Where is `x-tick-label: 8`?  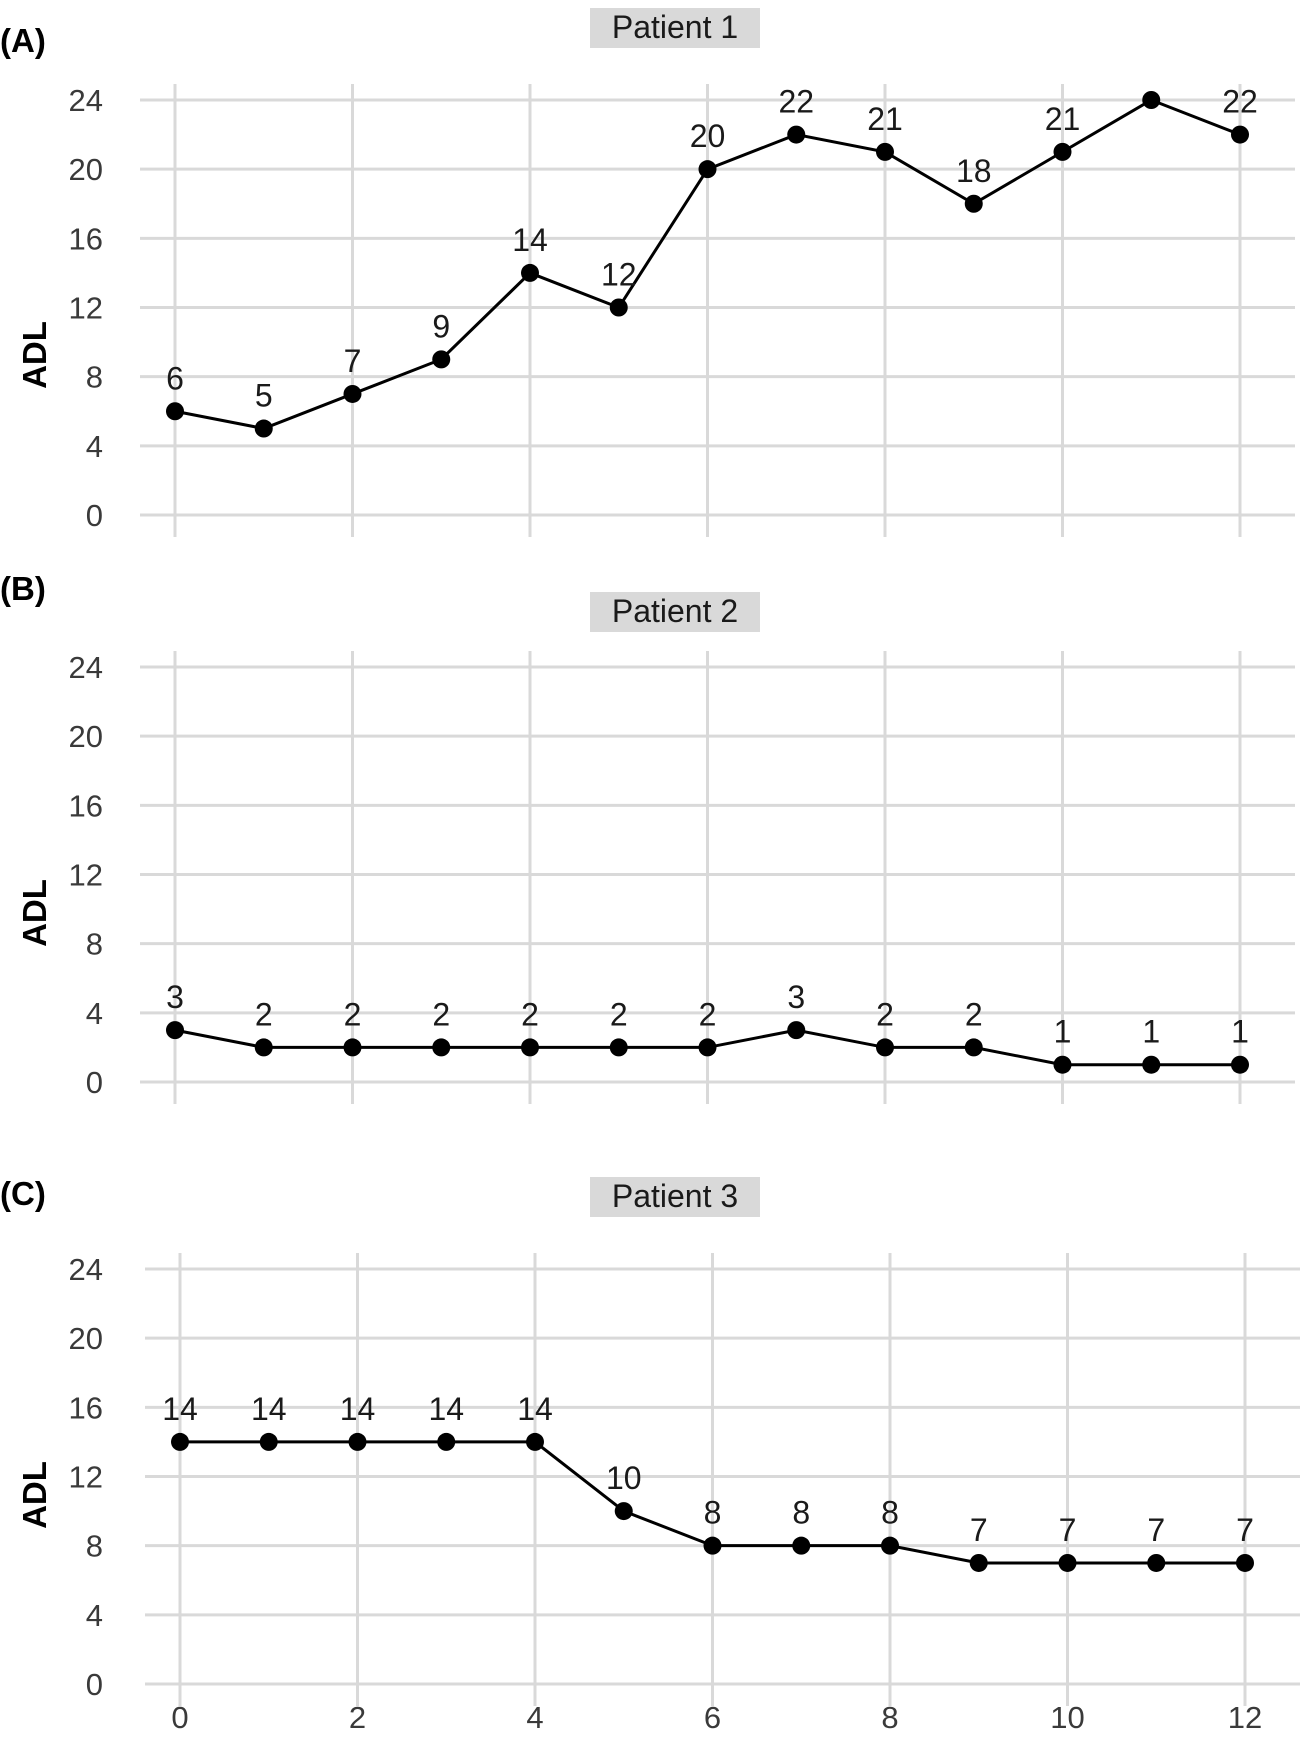
x-tick-label: 8 is located at coordinates (889, 1717).